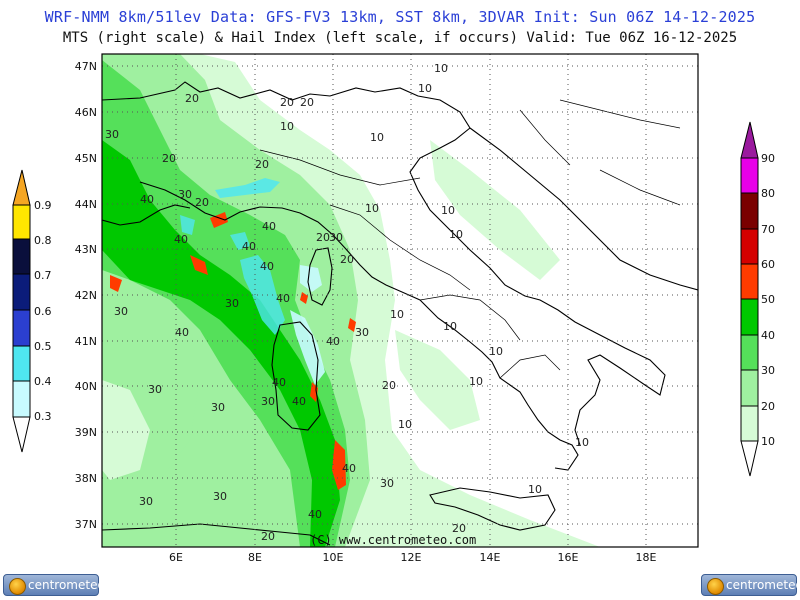 Image resolution: width=800 pixels, height=600 pixels. Describe the element at coordinates (768, 264) in the screenshot. I see `mts-scale-label: 60` at that location.